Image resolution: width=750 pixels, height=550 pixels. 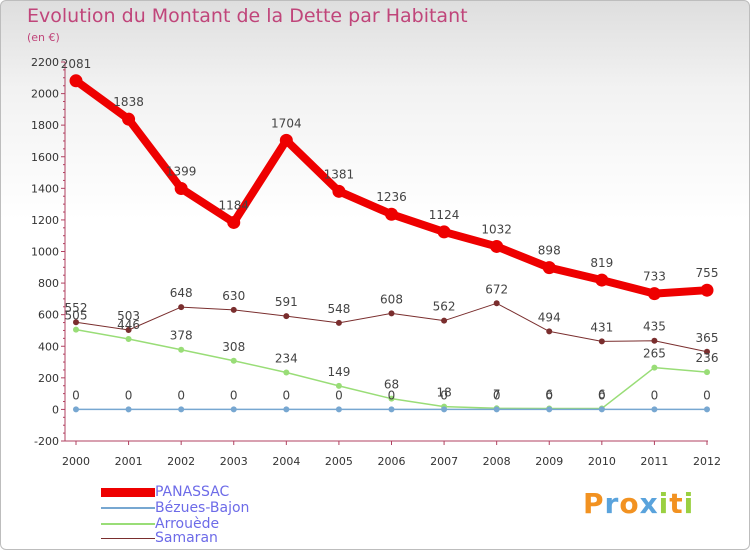 I want to click on data-label: 378, so click(x=181, y=336).